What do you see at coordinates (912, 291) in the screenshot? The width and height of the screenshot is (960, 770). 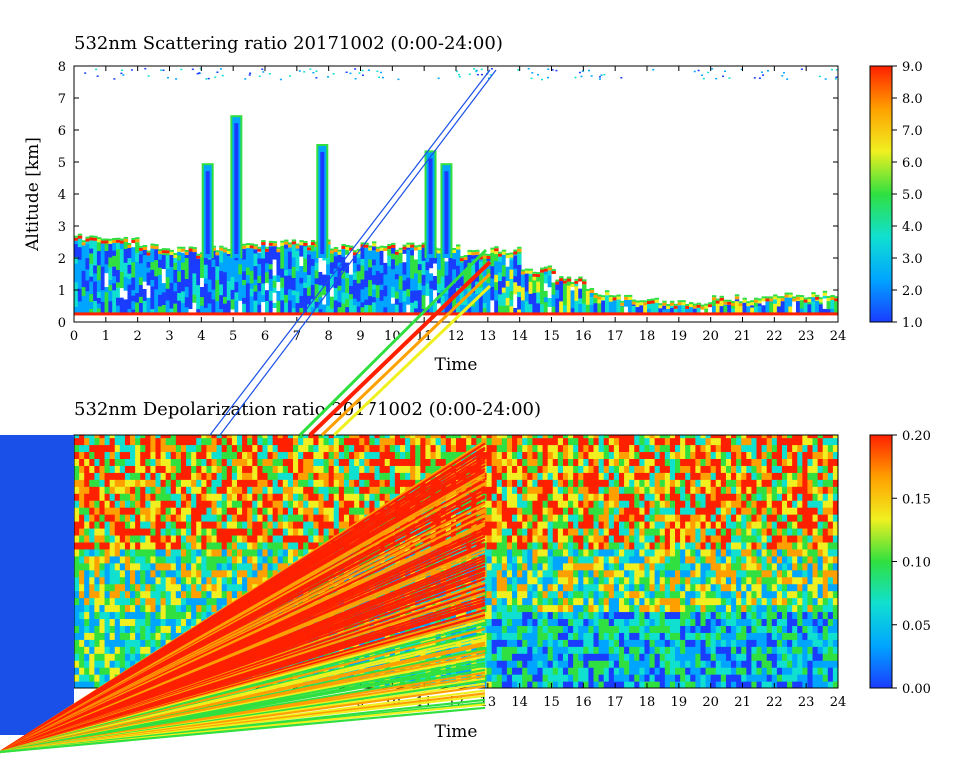 I see `colorbar-tick-label: 2.0` at bounding box center [912, 291].